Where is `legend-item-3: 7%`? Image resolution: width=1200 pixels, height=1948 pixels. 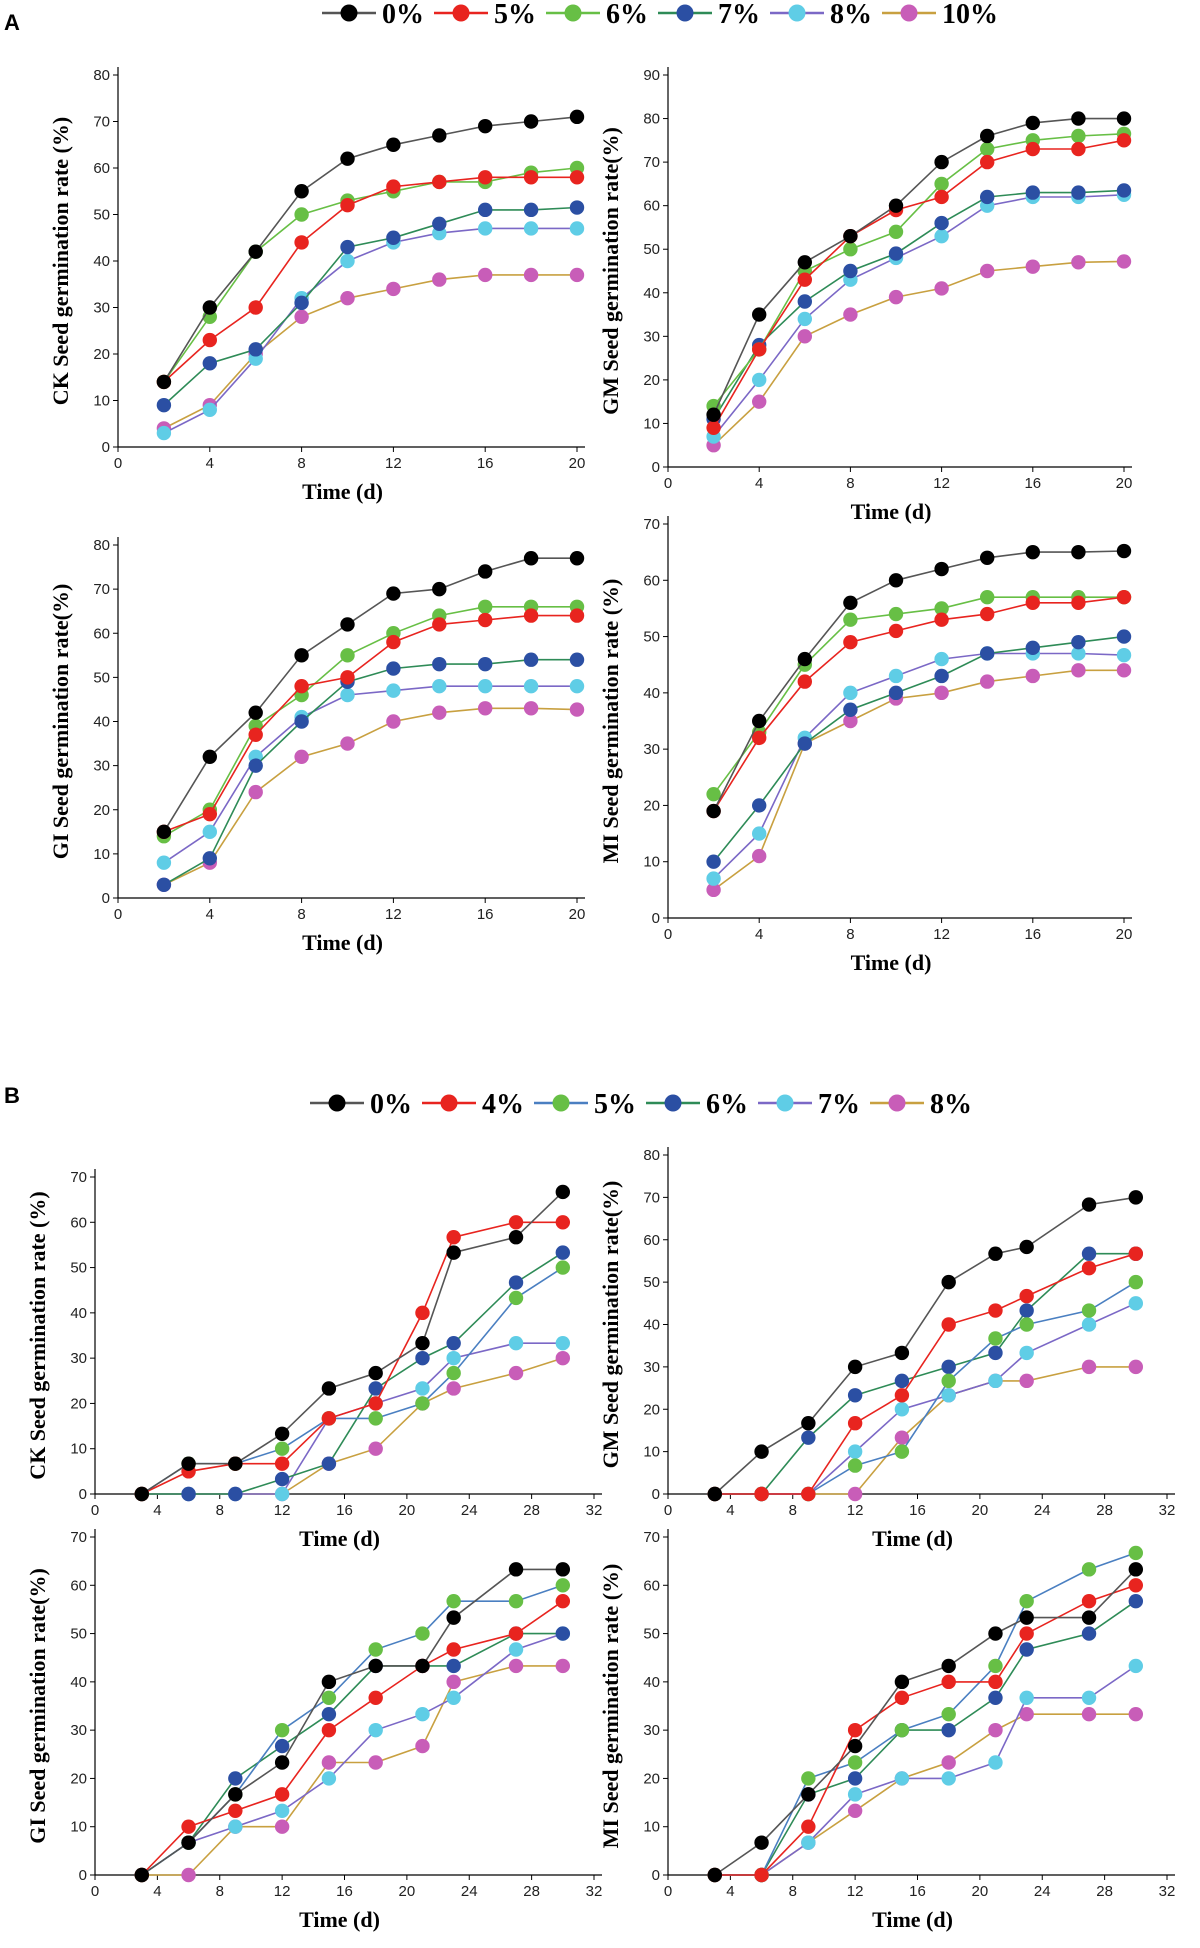 legend-item-3: 7% is located at coordinates (709, 15).